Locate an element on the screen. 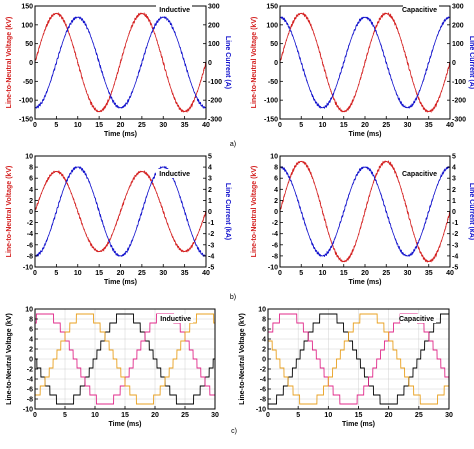 This screenshot has width=474, height=449. row-label: c) is located at coordinates (234, 431).